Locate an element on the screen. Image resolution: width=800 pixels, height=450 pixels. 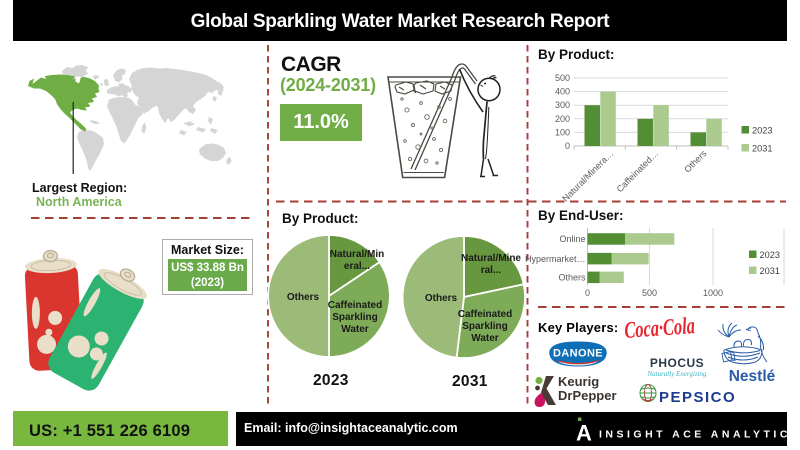
svg-text: Nestlé is located at coordinates (752, 376).